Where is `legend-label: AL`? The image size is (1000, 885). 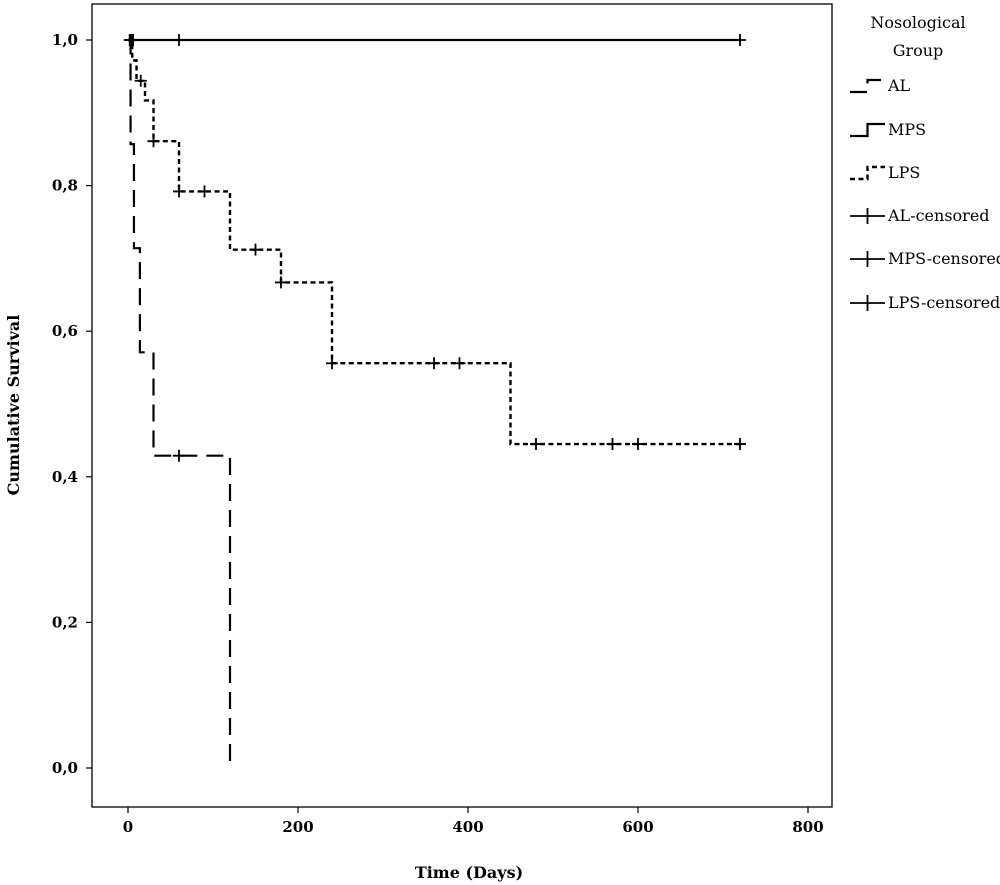 legend-label: AL is located at coordinates (899, 85).